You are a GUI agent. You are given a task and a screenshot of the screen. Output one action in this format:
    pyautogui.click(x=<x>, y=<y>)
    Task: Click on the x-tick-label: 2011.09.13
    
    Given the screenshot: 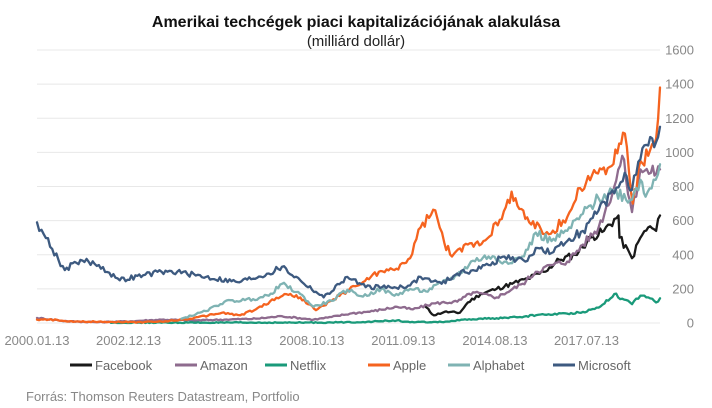 What is the action you would take?
    pyautogui.click(x=403, y=340)
    